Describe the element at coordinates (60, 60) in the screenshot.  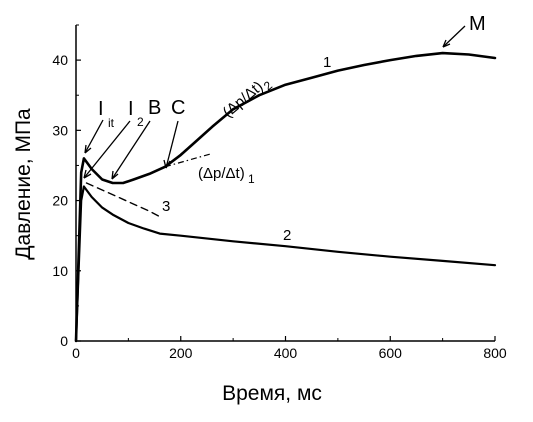
I see `y-tick-label: 40` at that location.